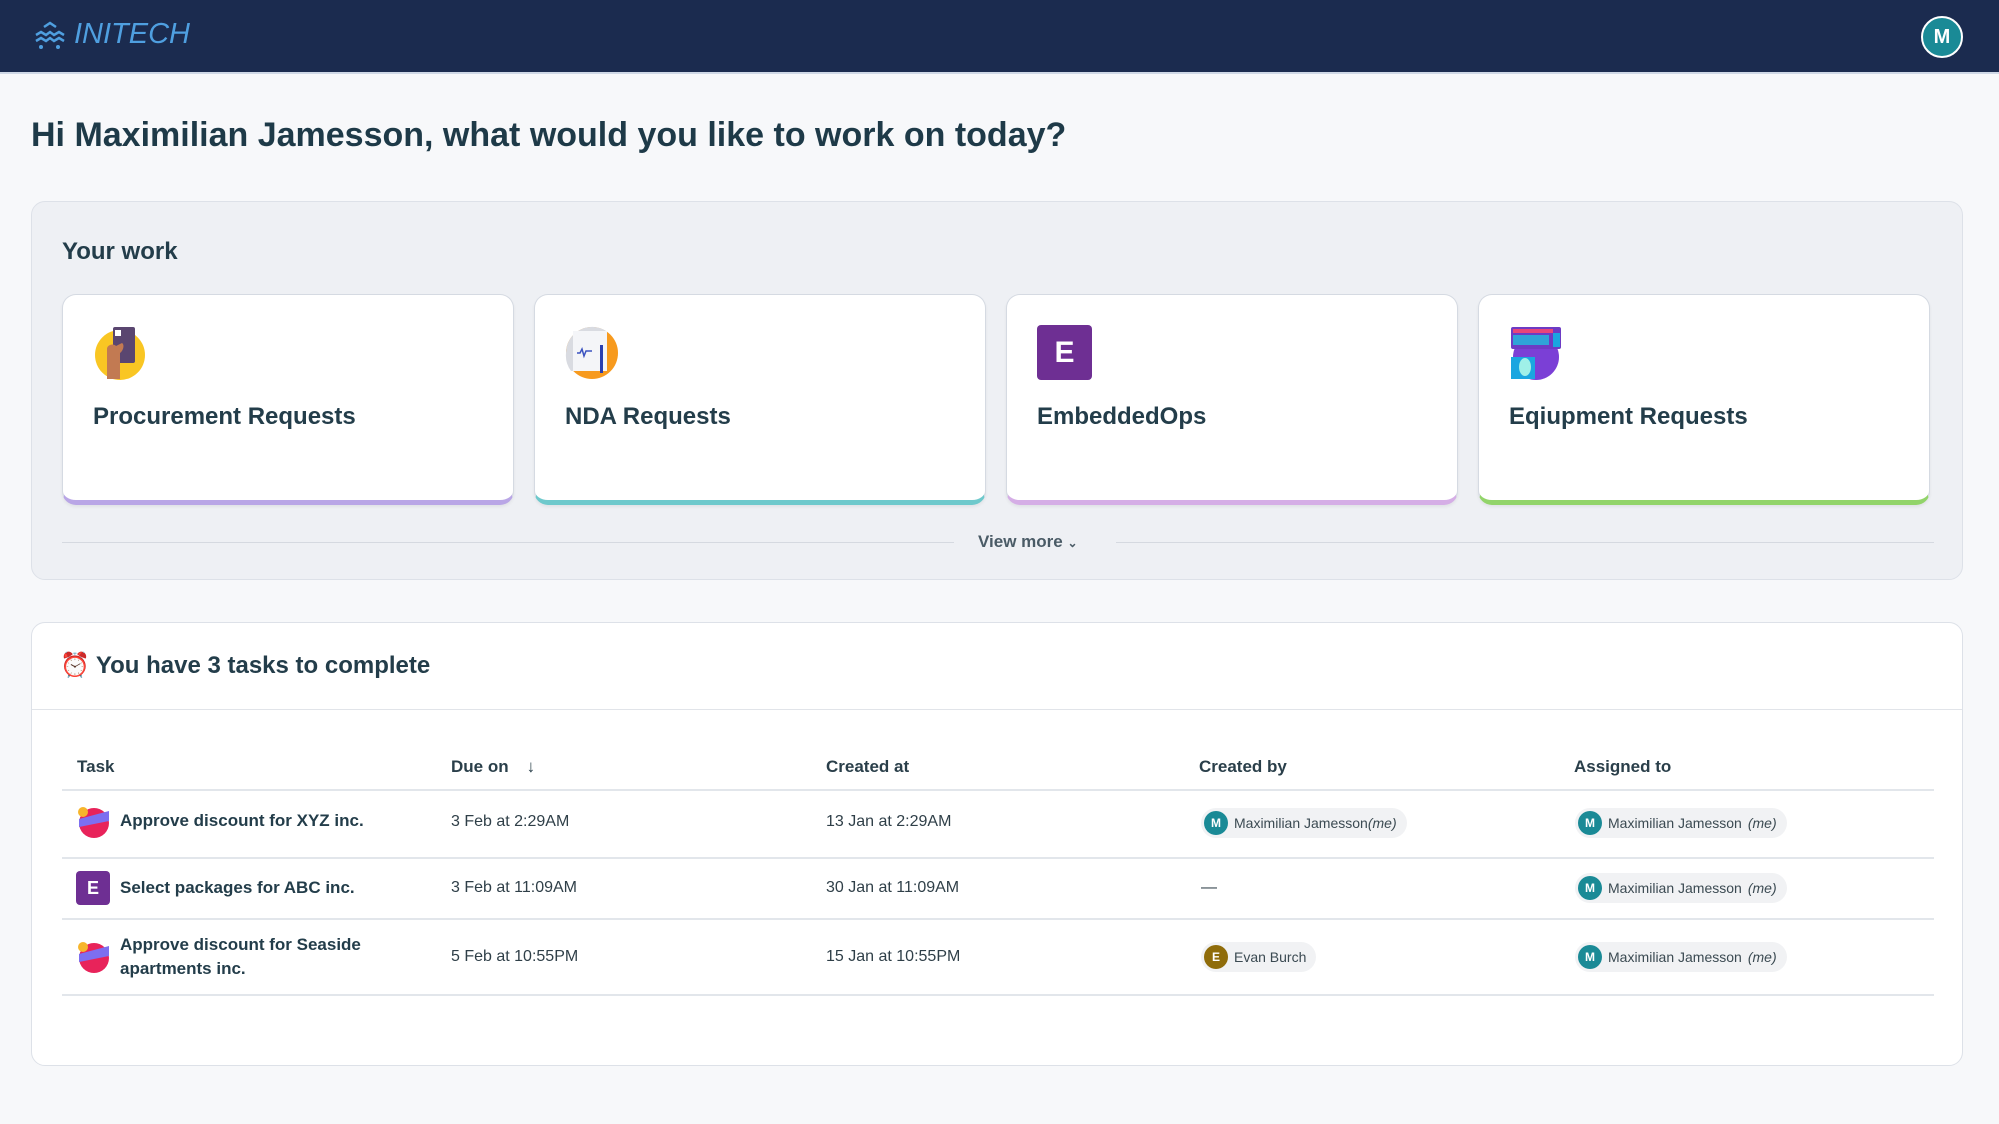 Image resolution: width=1999 pixels, height=1124 pixels. What do you see at coordinates (893, 956) in the screenshot?
I see `created-date: 15 Jan at 10:55PM` at bounding box center [893, 956].